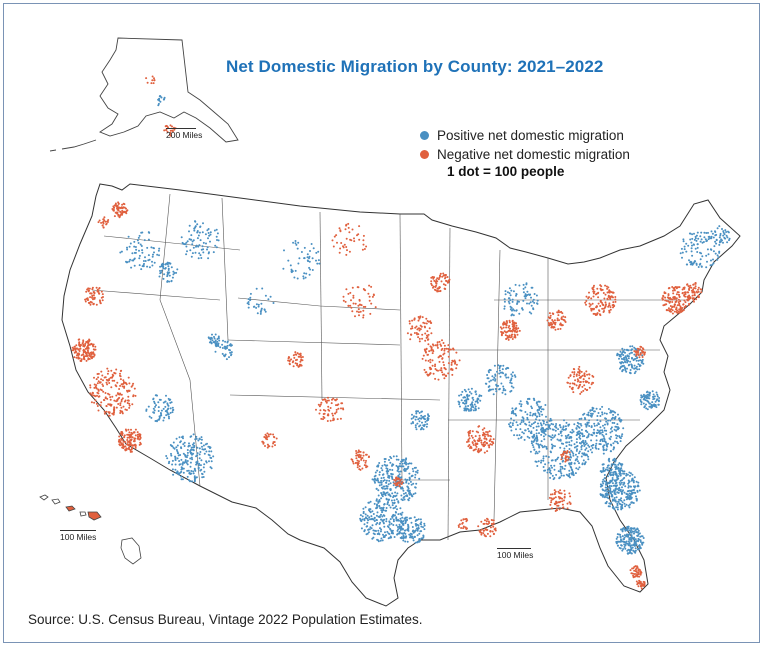  Describe the element at coordinates (90, 529) in the screenshot. I see `hawaii-inset` at that location.